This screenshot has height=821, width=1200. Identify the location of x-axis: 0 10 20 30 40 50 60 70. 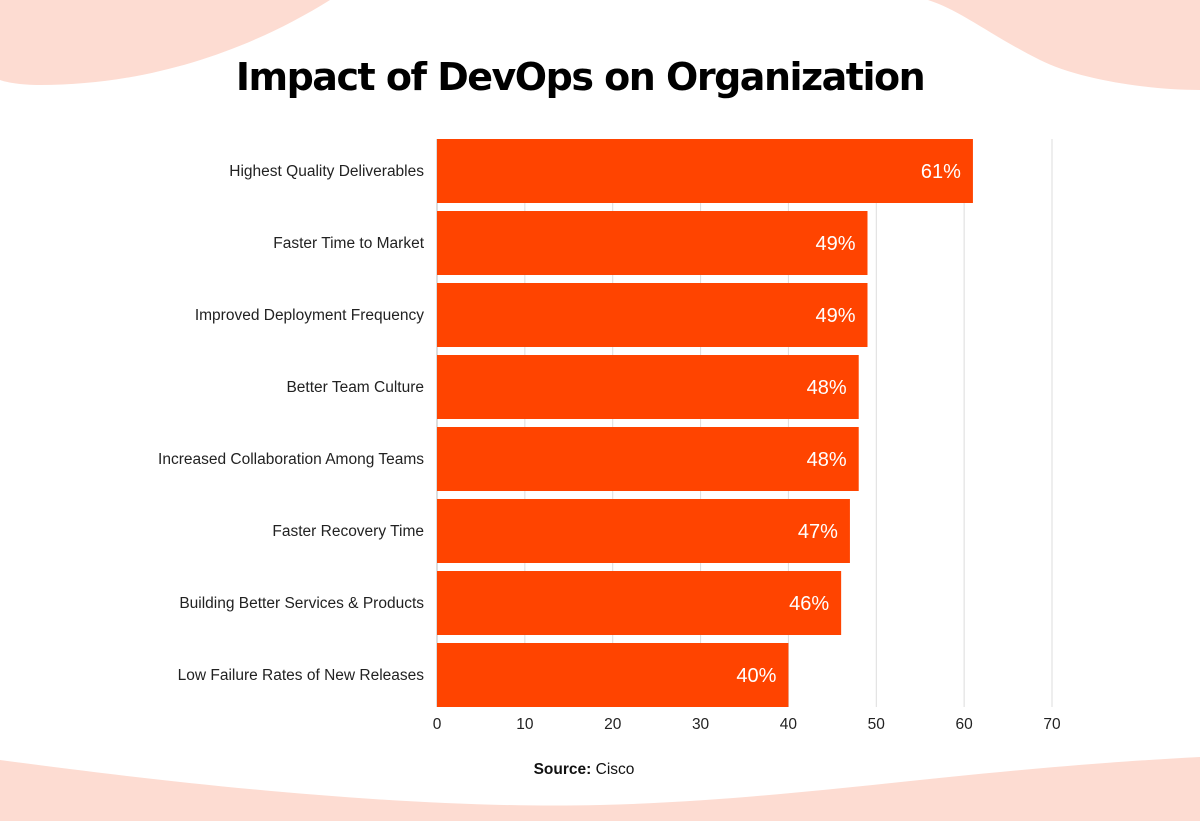
(747, 724).